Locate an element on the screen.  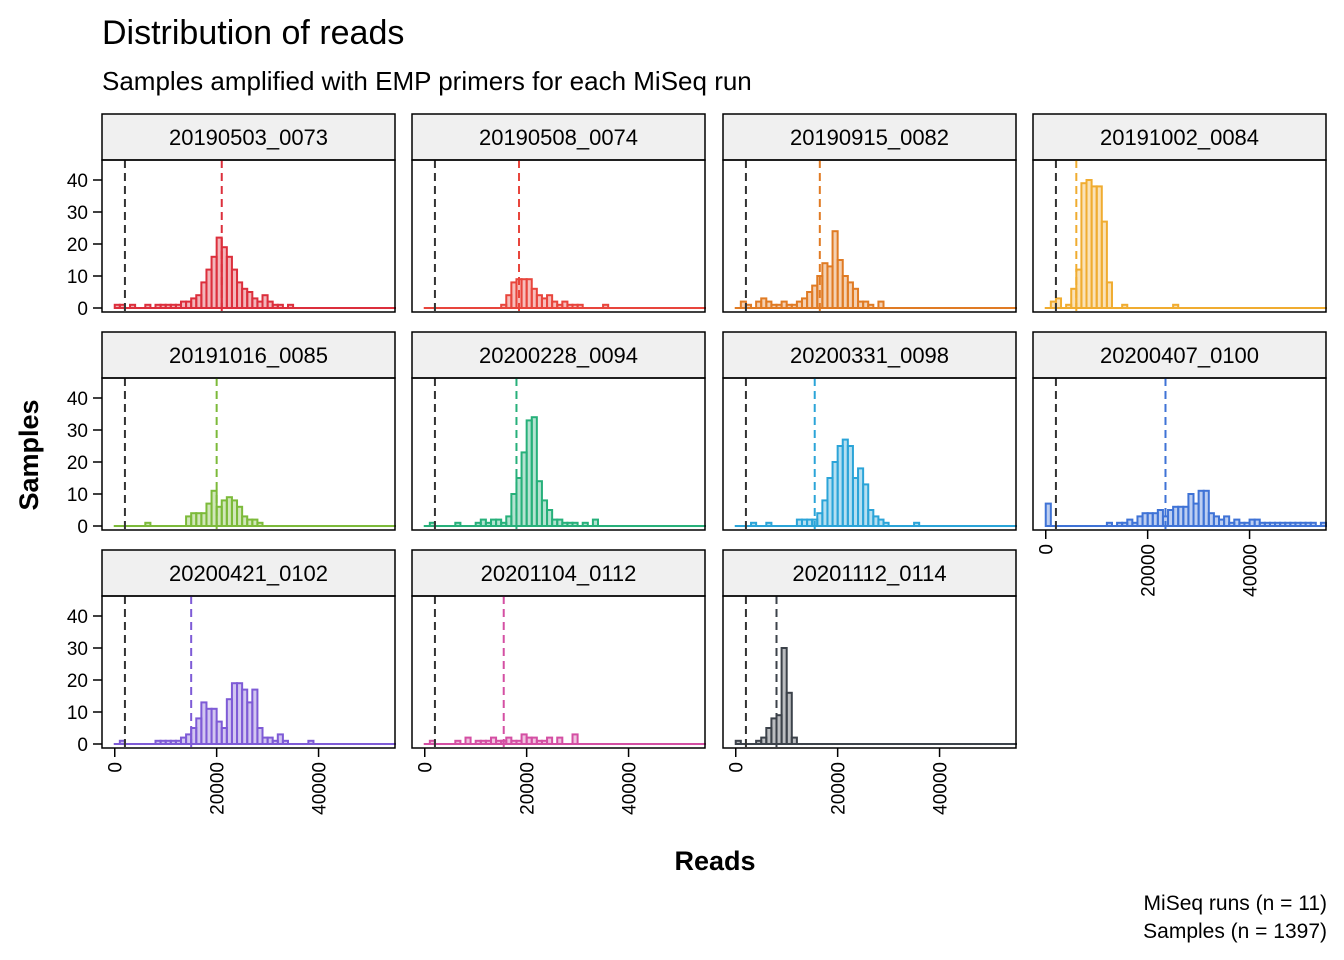
facet-strip-label: 20191002_0084 is located at coordinates (1179, 137).